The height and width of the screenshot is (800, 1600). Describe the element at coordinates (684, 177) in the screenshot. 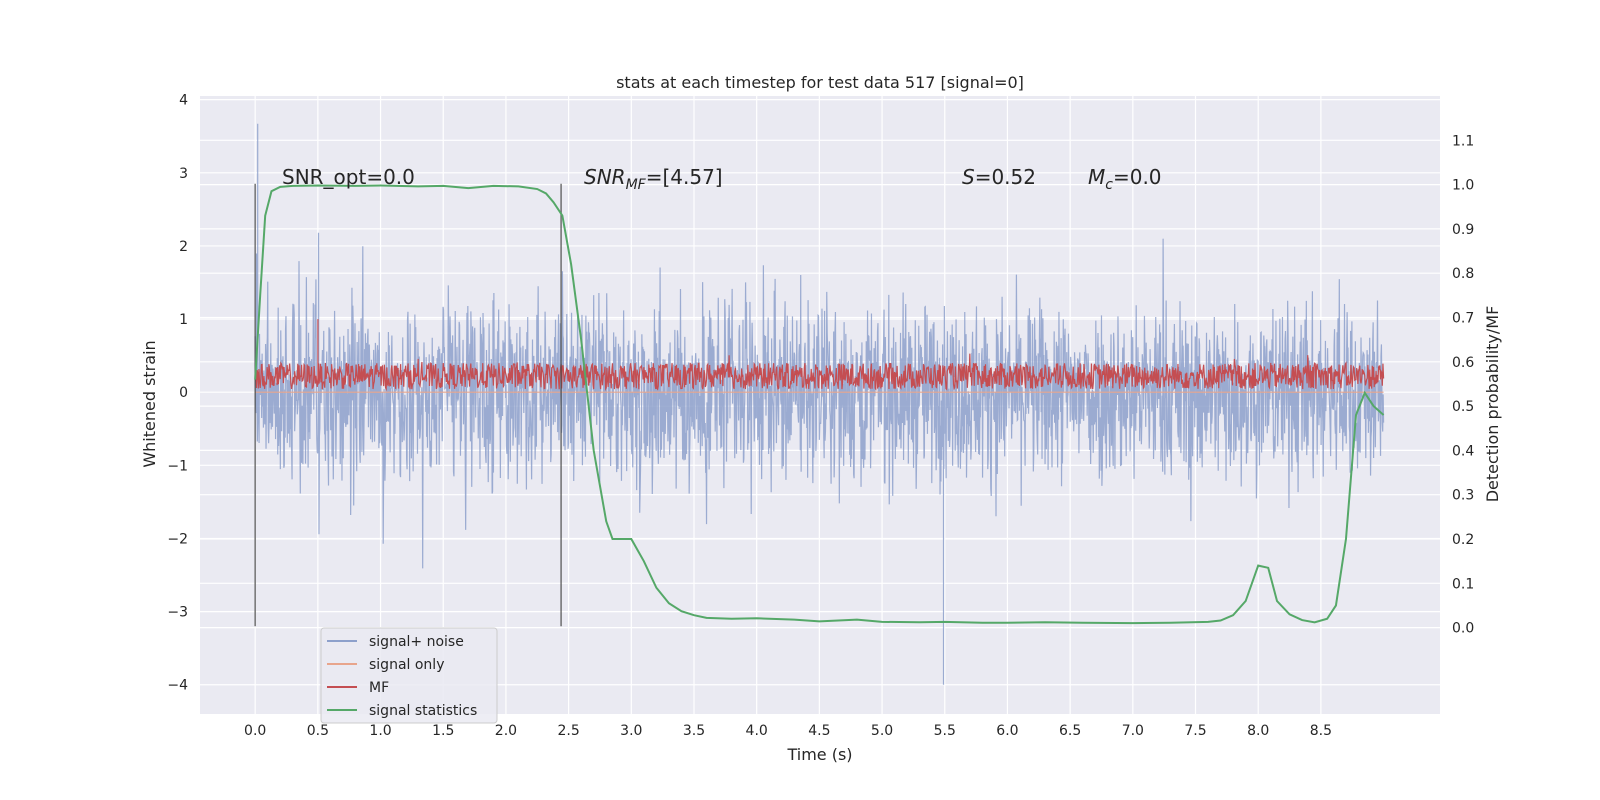

I see `annotation-snr-mf-value: =[4.57]` at that location.